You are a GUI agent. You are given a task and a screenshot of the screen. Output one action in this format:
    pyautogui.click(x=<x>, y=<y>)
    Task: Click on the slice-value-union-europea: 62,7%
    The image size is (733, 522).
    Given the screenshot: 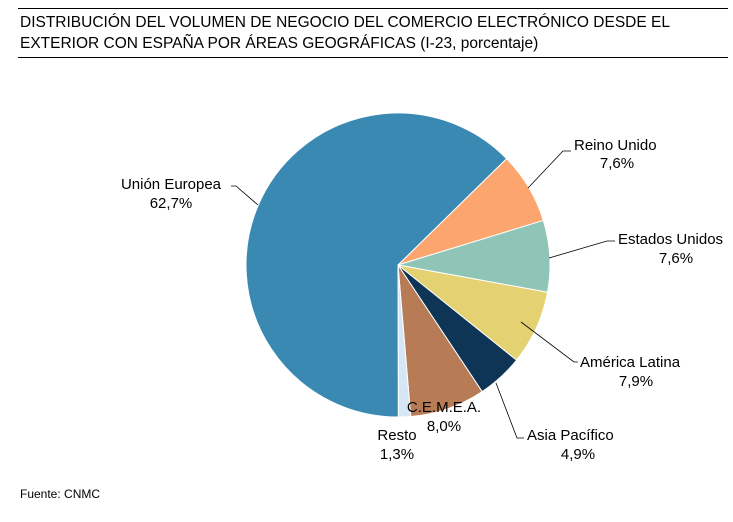 What is the action you would take?
    pyautogui.click(x=171, y=203)
    